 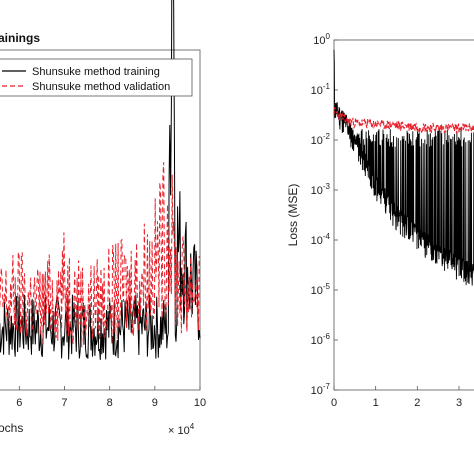 What do you see at coordinates (181, 429) in the screenshot?
I see `left-x-multiplier: × 10⁴` at bounding box center [181, 429].